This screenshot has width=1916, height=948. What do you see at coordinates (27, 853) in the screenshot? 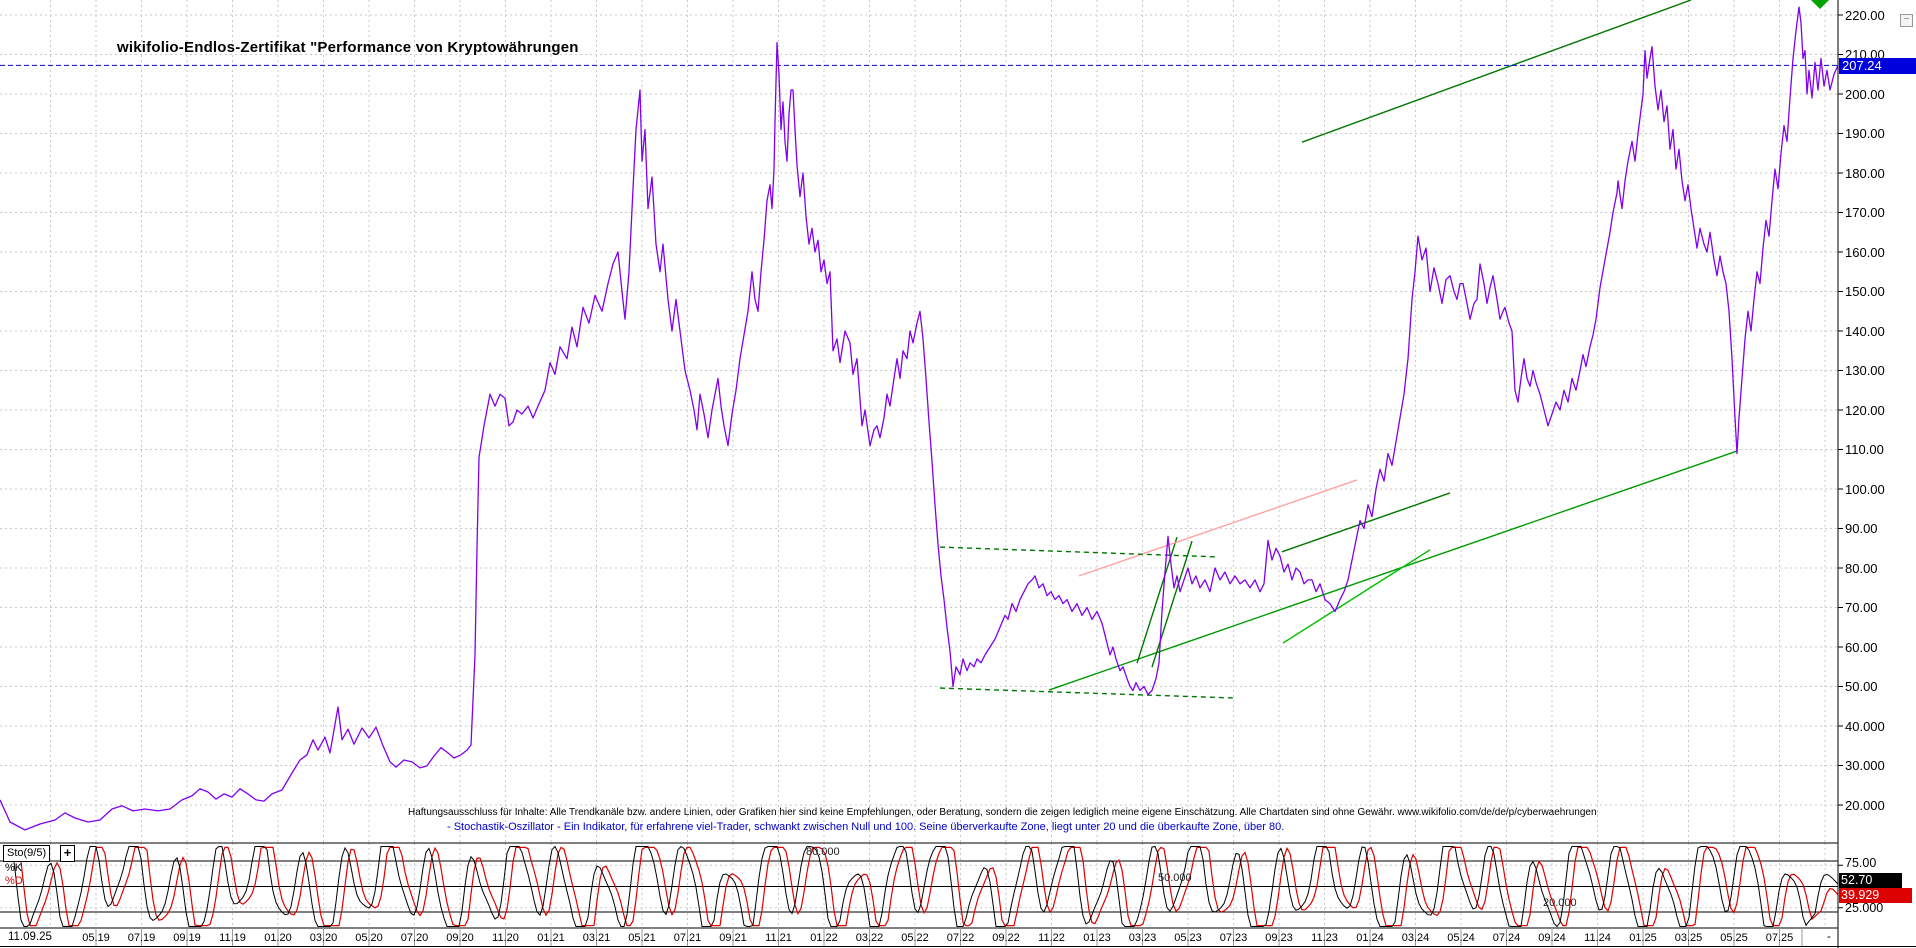
I see `indicator-name-button: Sto(9/5)` at bounding box center [27, 853].